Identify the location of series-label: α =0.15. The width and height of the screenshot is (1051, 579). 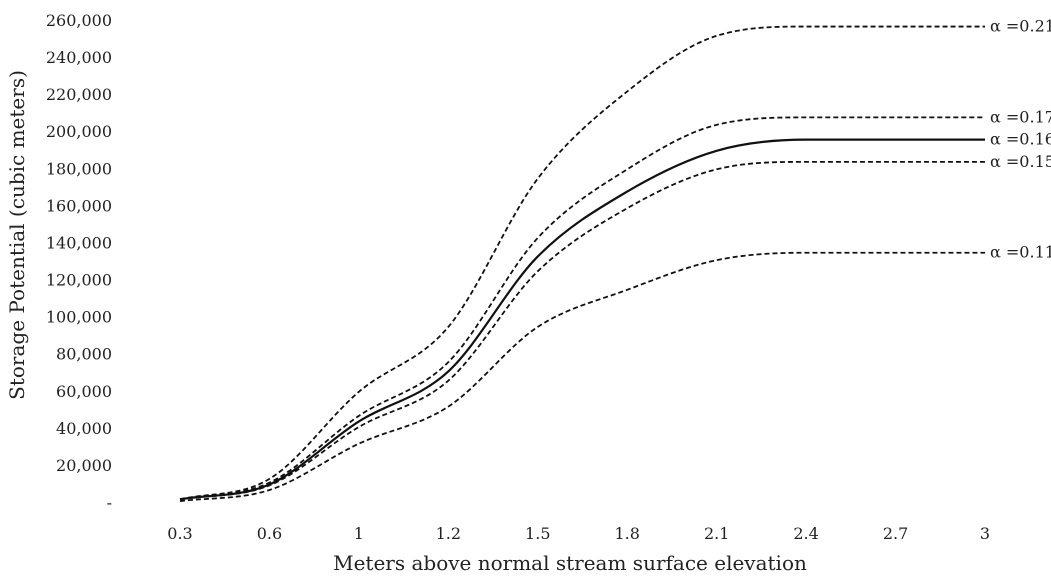
(1020, 161).